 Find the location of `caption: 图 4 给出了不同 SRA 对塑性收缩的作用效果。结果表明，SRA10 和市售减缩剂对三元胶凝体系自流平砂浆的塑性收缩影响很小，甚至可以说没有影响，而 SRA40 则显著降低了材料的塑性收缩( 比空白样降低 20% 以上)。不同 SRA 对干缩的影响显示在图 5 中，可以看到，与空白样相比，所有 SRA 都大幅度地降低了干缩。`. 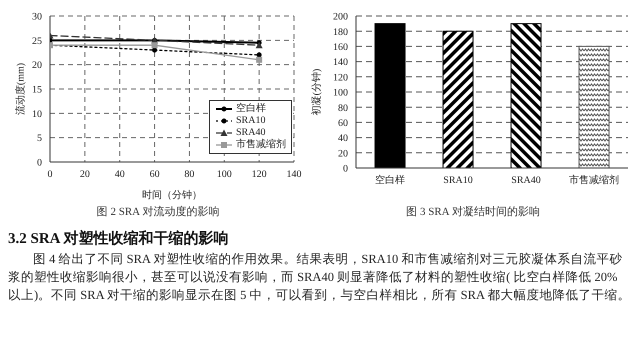

caption: 图 4 给出了不同 SRA 对塑性收缩的作用效果。结果表明，SRA10 和市售减缩剂对三元胶凝体系自流平砂浆的塑性收缩影响很小，甚至可以说没有影响，而 SRA40 则显著降低了材料的塑性收缩( 比空白样降低 20% 以上)。不同 SRA 对干缩的影响显示在图 5 中，可以看到，与空白样相比，所有 SRA 都大幅度地降低了干缩。 is located at coordinates (320, 277).